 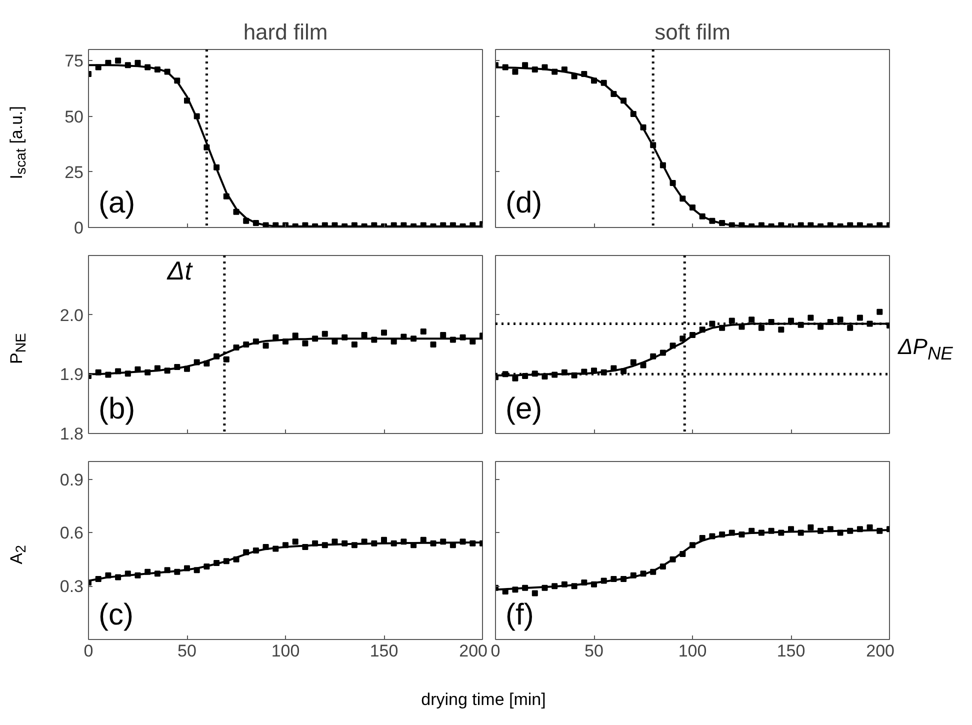 I want to click on x-tick-label: 0, so click(x=495, y=651).